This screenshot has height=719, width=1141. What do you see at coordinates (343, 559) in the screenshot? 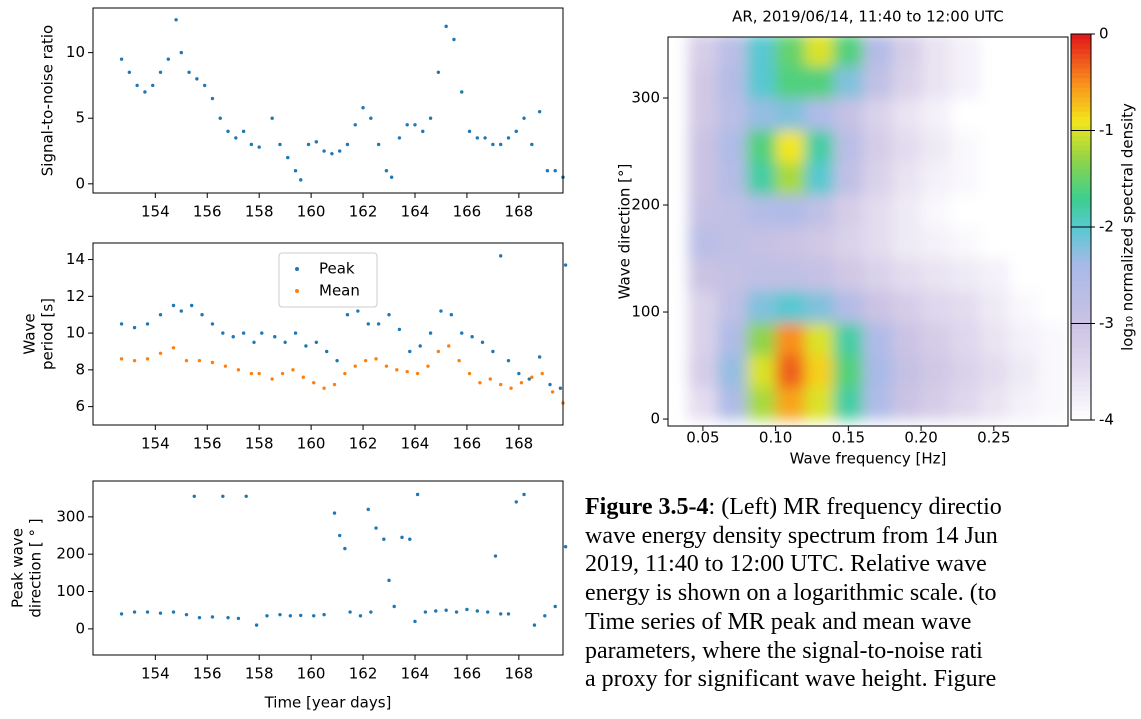
I see `plot-area` at bounding box center [343, 559].